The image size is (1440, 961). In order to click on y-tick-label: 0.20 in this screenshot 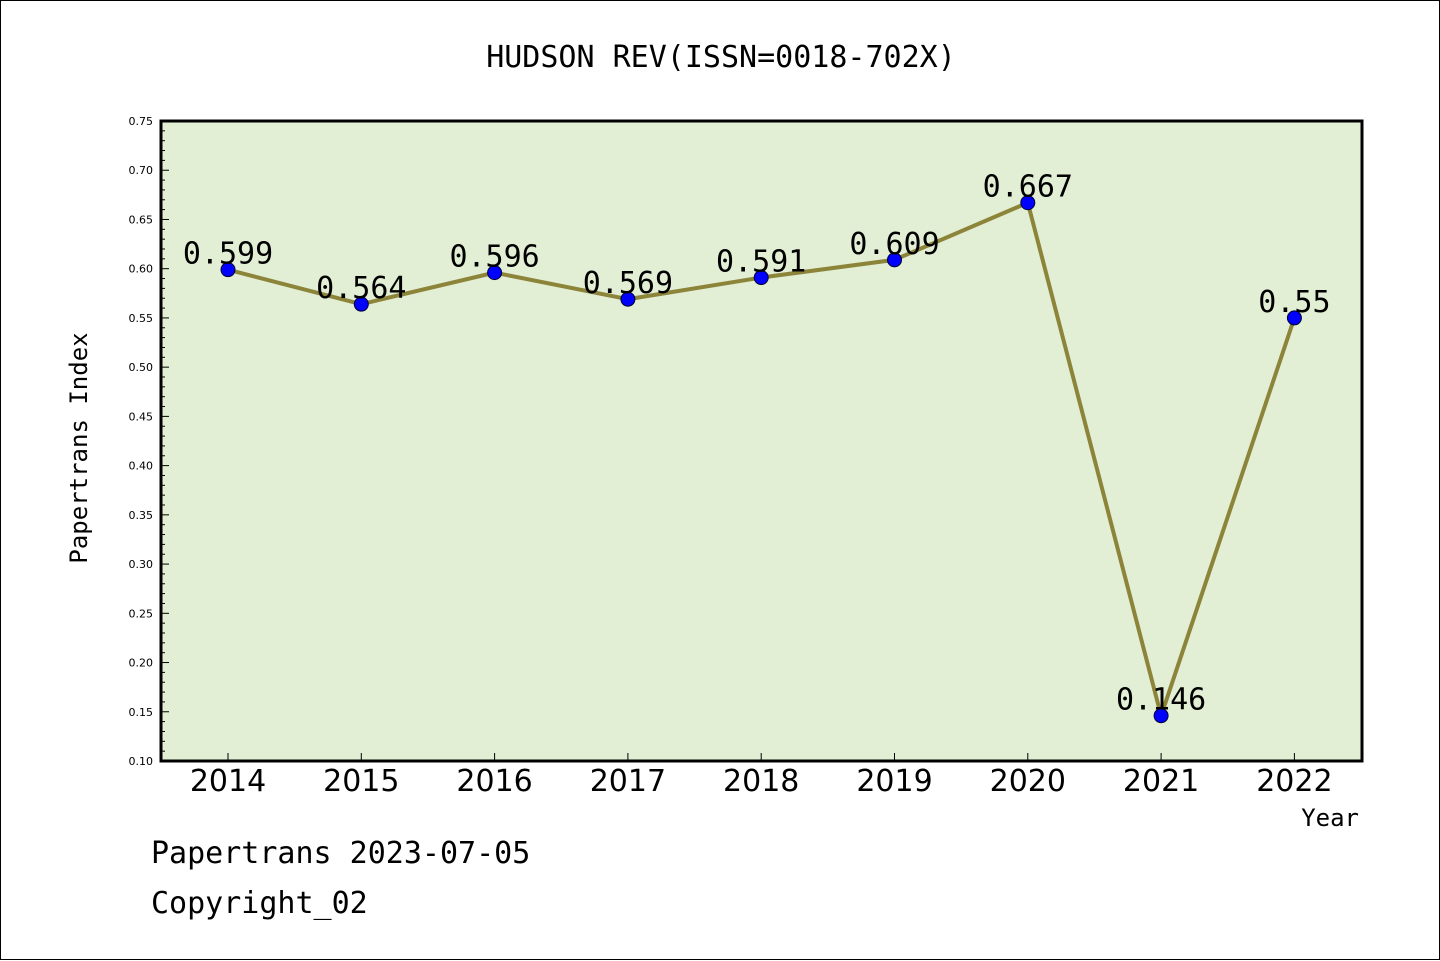, I will do `click(141, 663)`.